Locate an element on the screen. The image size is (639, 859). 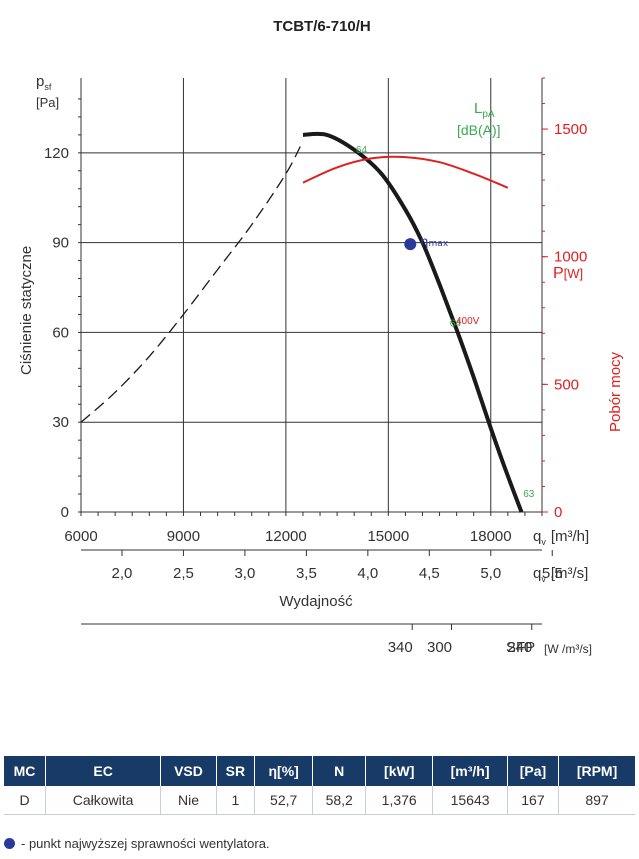
flow-m3h-axis-ticks: 6000 9000 12000 15000 18000 is located at coordinates (303, 528).